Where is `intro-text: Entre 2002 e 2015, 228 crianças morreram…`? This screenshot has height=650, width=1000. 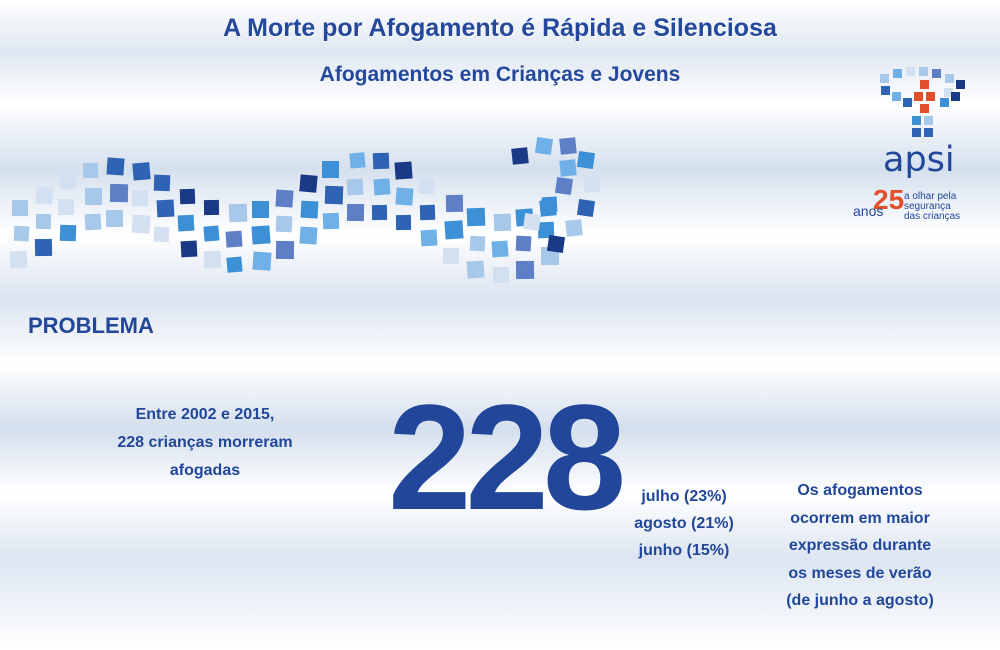
intro-text: Entre 2002 e 2015, 228 crianças morreram… is located at coordinates (205, 443).